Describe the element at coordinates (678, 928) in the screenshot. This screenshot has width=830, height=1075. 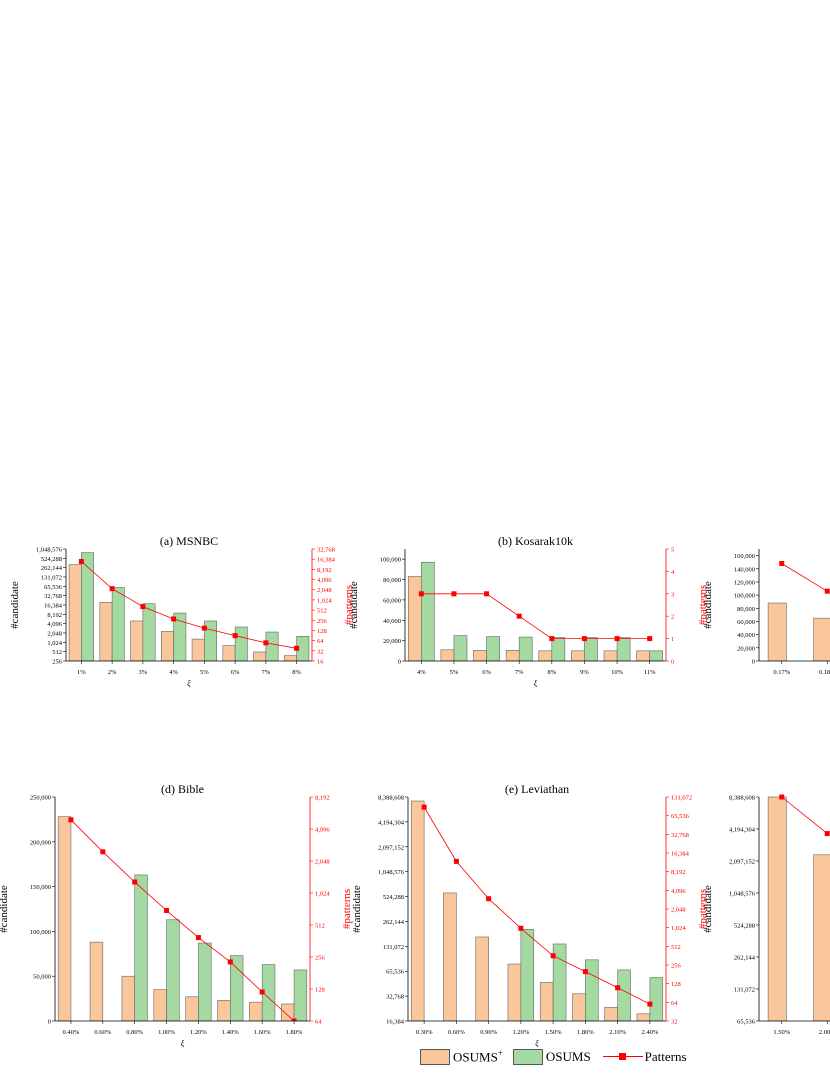
I see `y2-tick-label: 1,024` at that location.